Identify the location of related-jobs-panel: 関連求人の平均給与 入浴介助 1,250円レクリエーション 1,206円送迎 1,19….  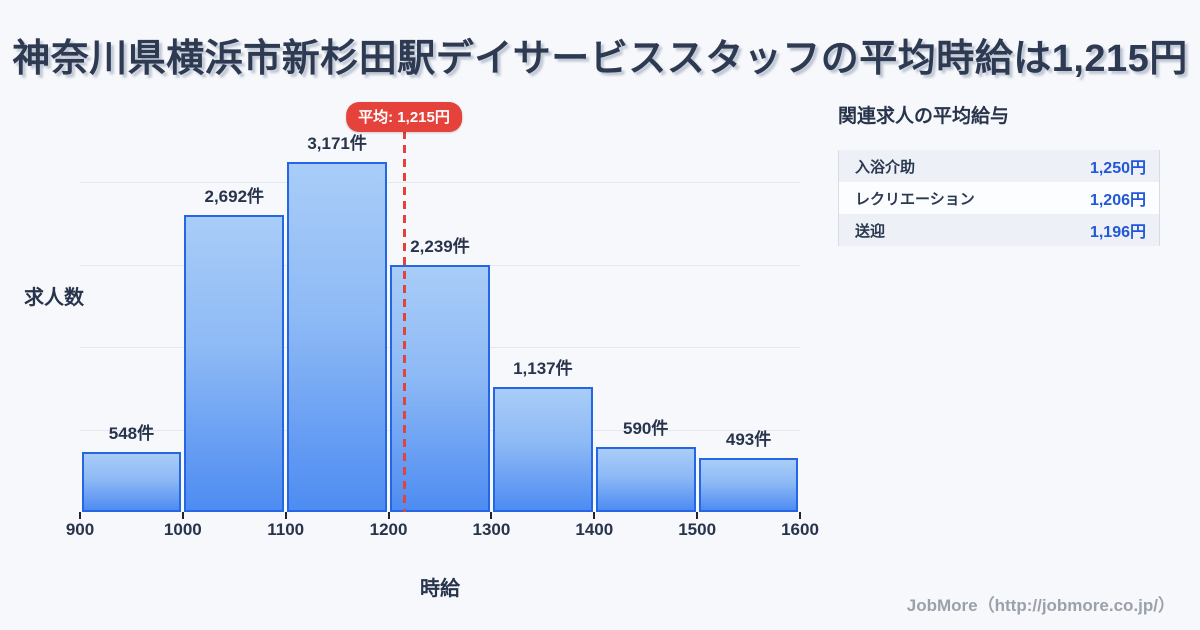
(999, 173).